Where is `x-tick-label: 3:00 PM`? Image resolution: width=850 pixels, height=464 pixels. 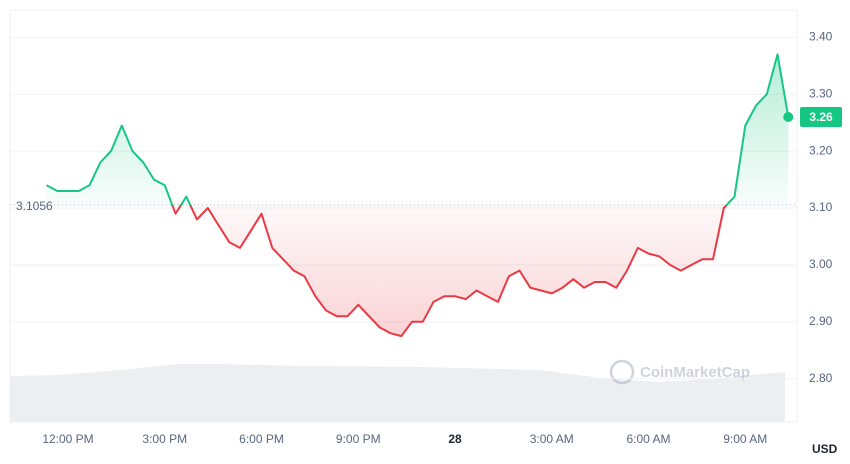
x-tick-label: 3:00 PM is located at coordinates (164, 439).